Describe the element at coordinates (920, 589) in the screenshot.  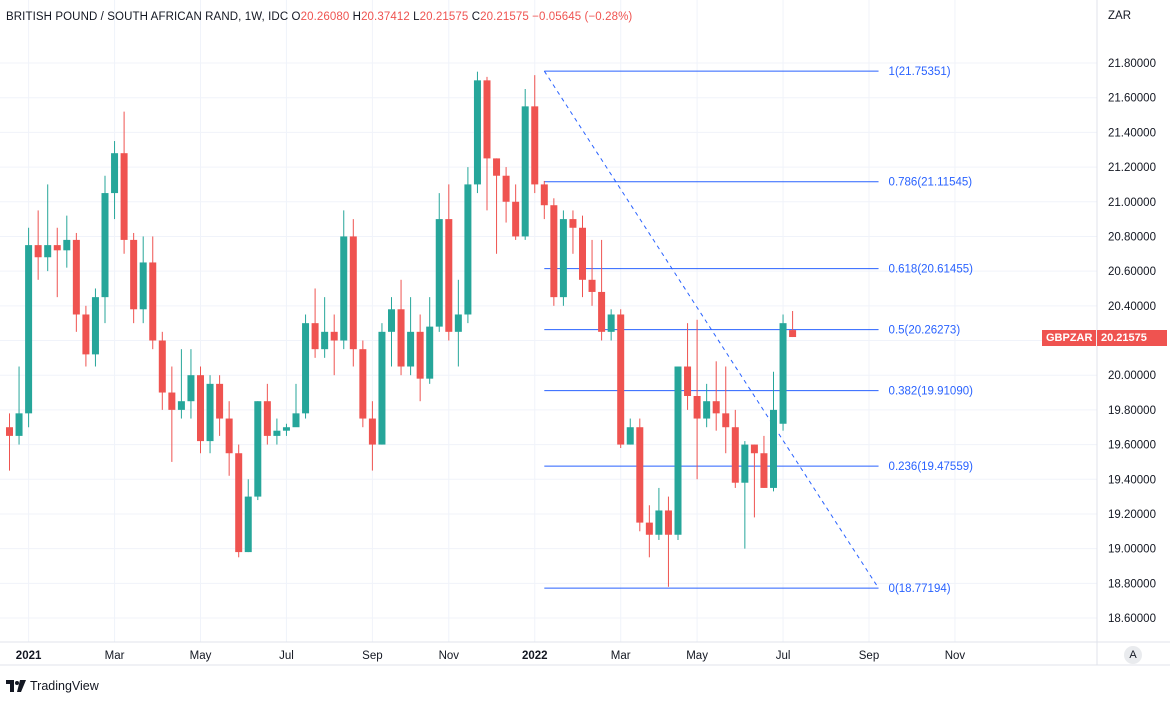
I see `fib-level-label: 0(18.77194)` at that location.